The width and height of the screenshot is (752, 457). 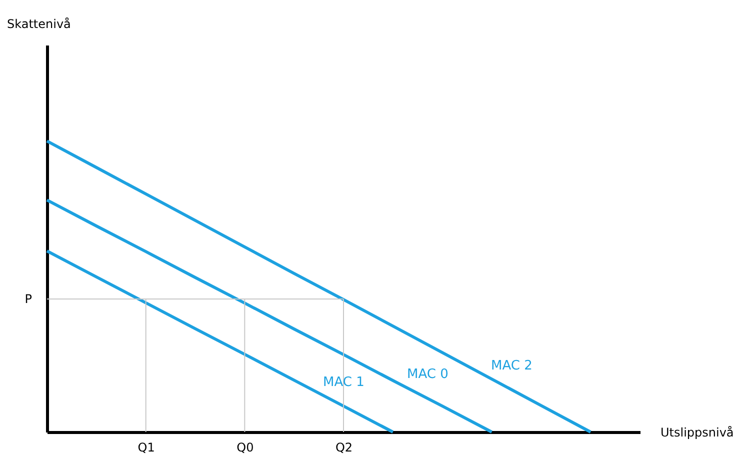 I want to click on series-label: MAC 0, so click(x=427, y=374).